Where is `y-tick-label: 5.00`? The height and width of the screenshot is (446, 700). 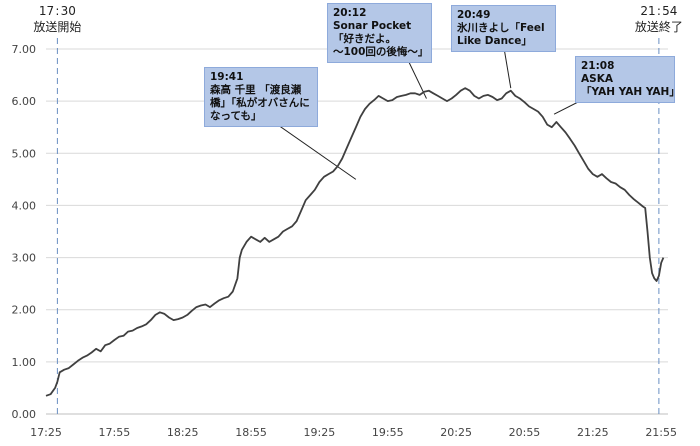 y-tick-label: 5.00 is located at coordinates (24, 153).